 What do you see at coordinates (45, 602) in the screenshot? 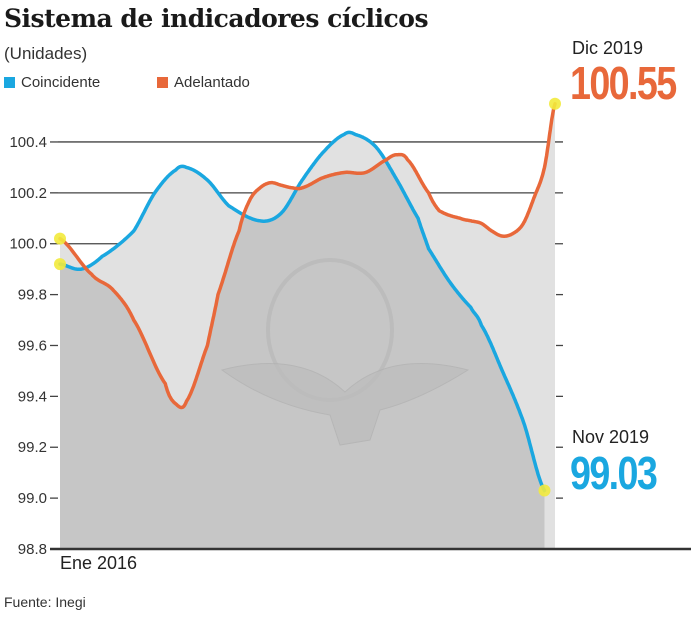
I see `source-note: Fuente: Inegi` at bounding box center [45, 602].